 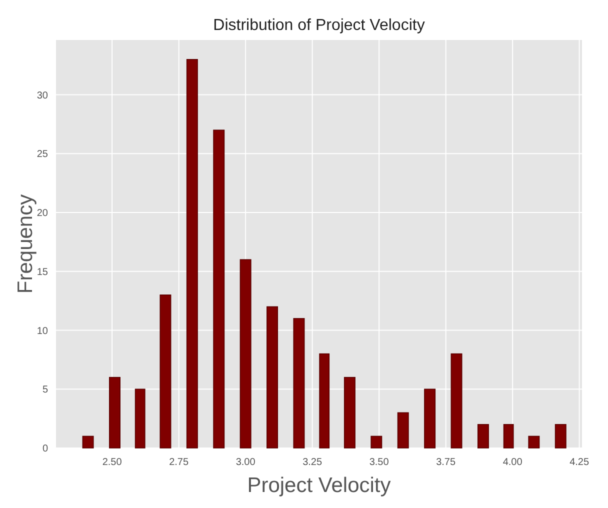 I want to click on x-tick-label: 3.00, so click(x=246, y=462).